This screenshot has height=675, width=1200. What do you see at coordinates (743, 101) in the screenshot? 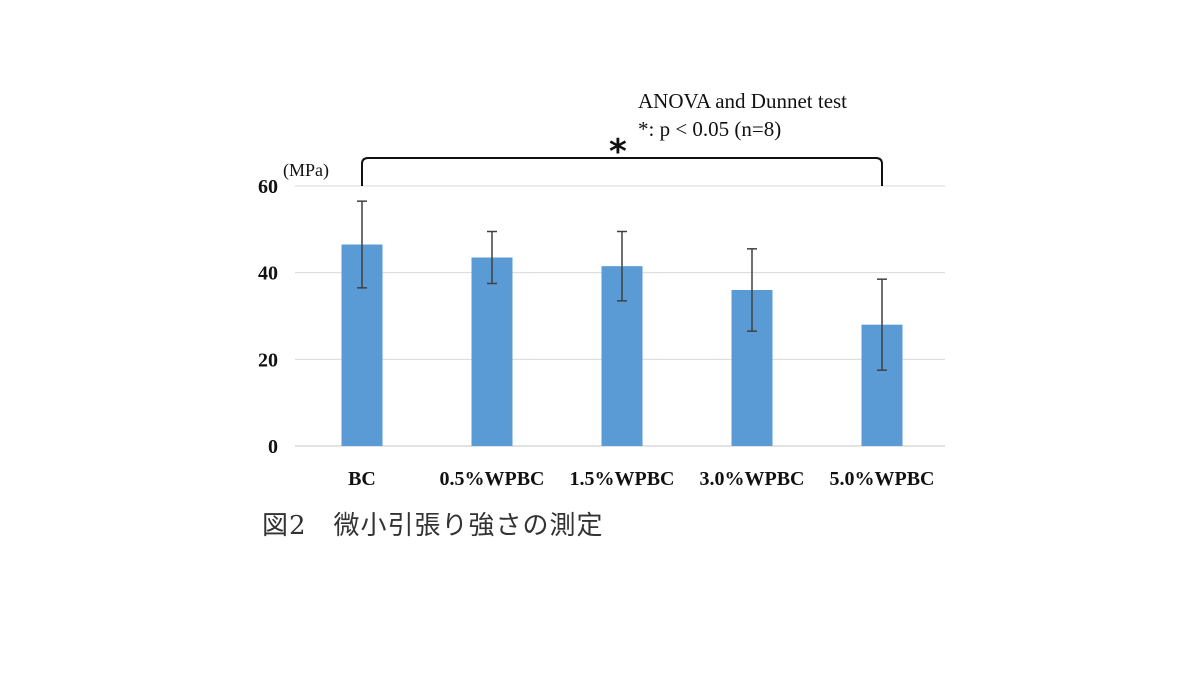
I see `stat-test-note: ANOVA and Dunnet test` at bounding box center [743, 101].